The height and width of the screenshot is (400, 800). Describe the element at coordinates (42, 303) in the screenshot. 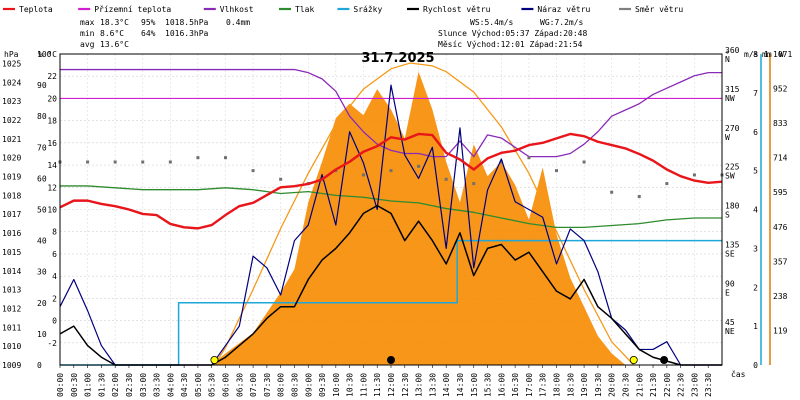

I see `humidity-tick-label: 20` at that location.